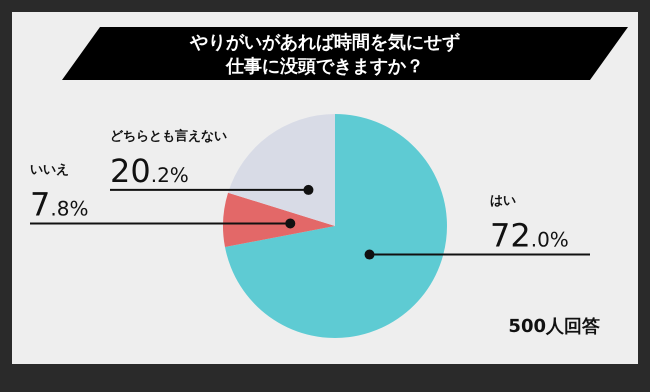 This screenshot has width=650, height=392. I want to click on data-label: 7.8%, so click(59, 204).